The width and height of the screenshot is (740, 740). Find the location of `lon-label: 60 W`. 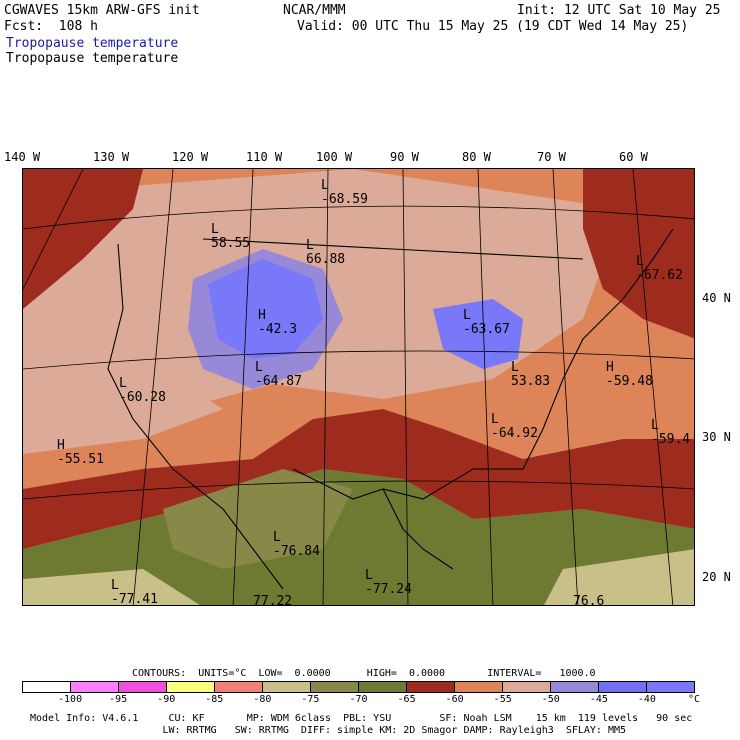

lon-label: 60 W is located at coordinates (633, 157).